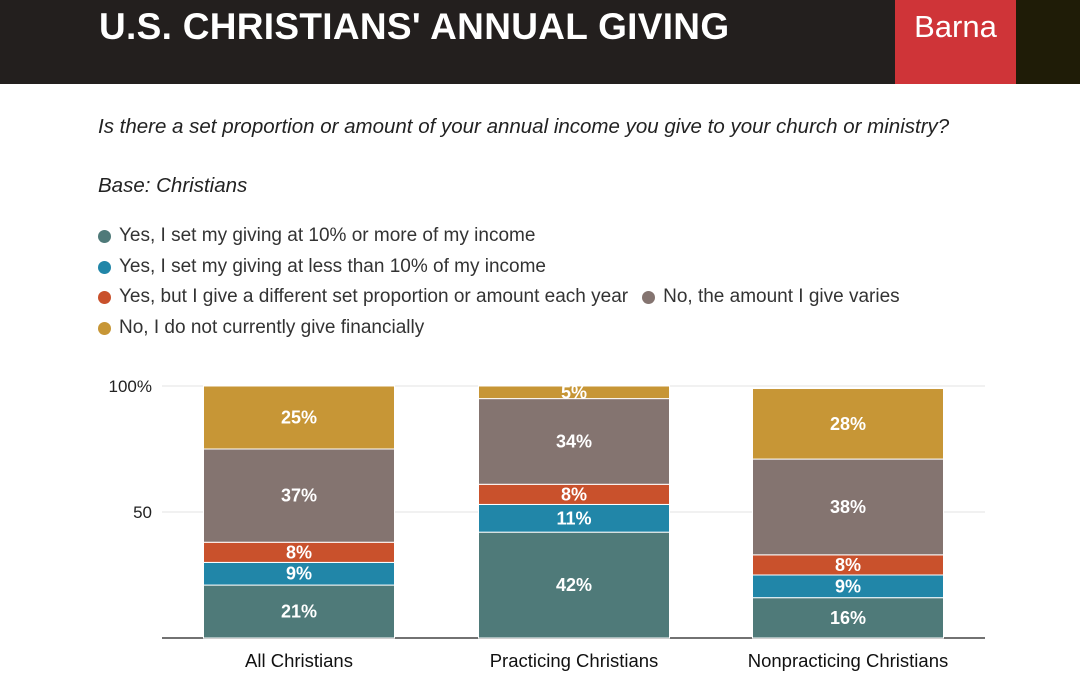 The width and height of the screenshot is (1080, 675). I want to click on data-label: 38%, so click(848, 507).